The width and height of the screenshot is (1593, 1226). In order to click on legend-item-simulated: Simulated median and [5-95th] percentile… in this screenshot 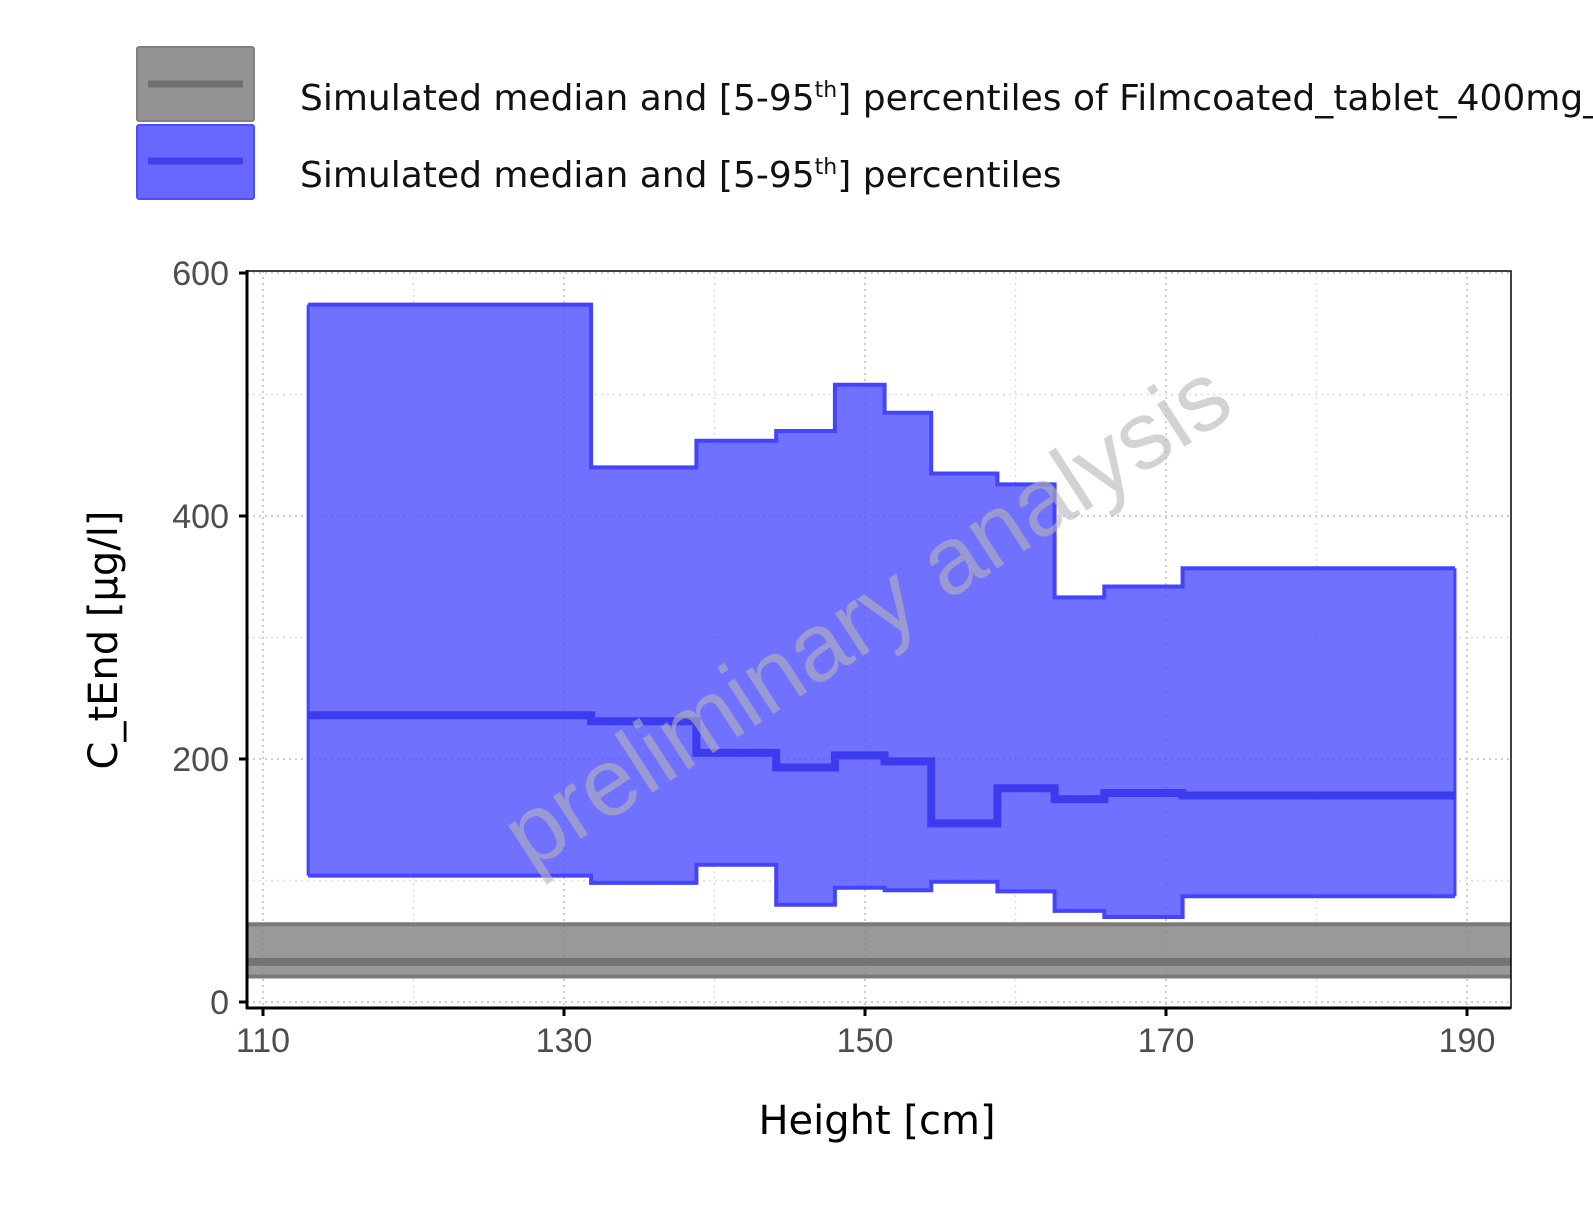, I will do `click(599, 162)`.